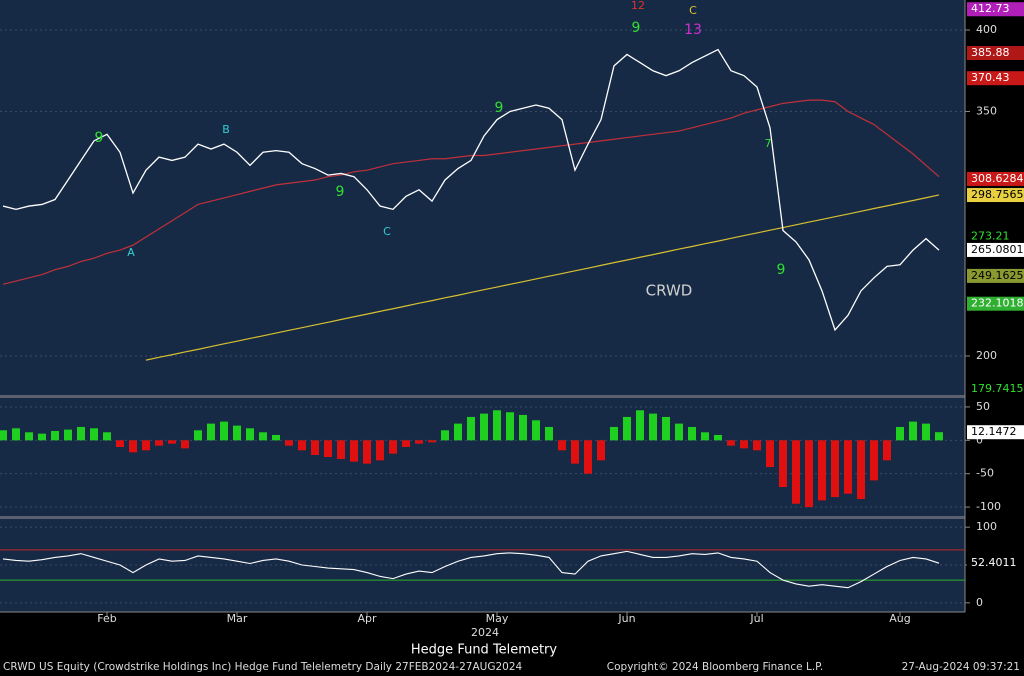 This screenshot has width=1024, height=676. Describe the element at coordinates (986, 355) in the screenshot. I see `y-tick-label: 200` at that location.